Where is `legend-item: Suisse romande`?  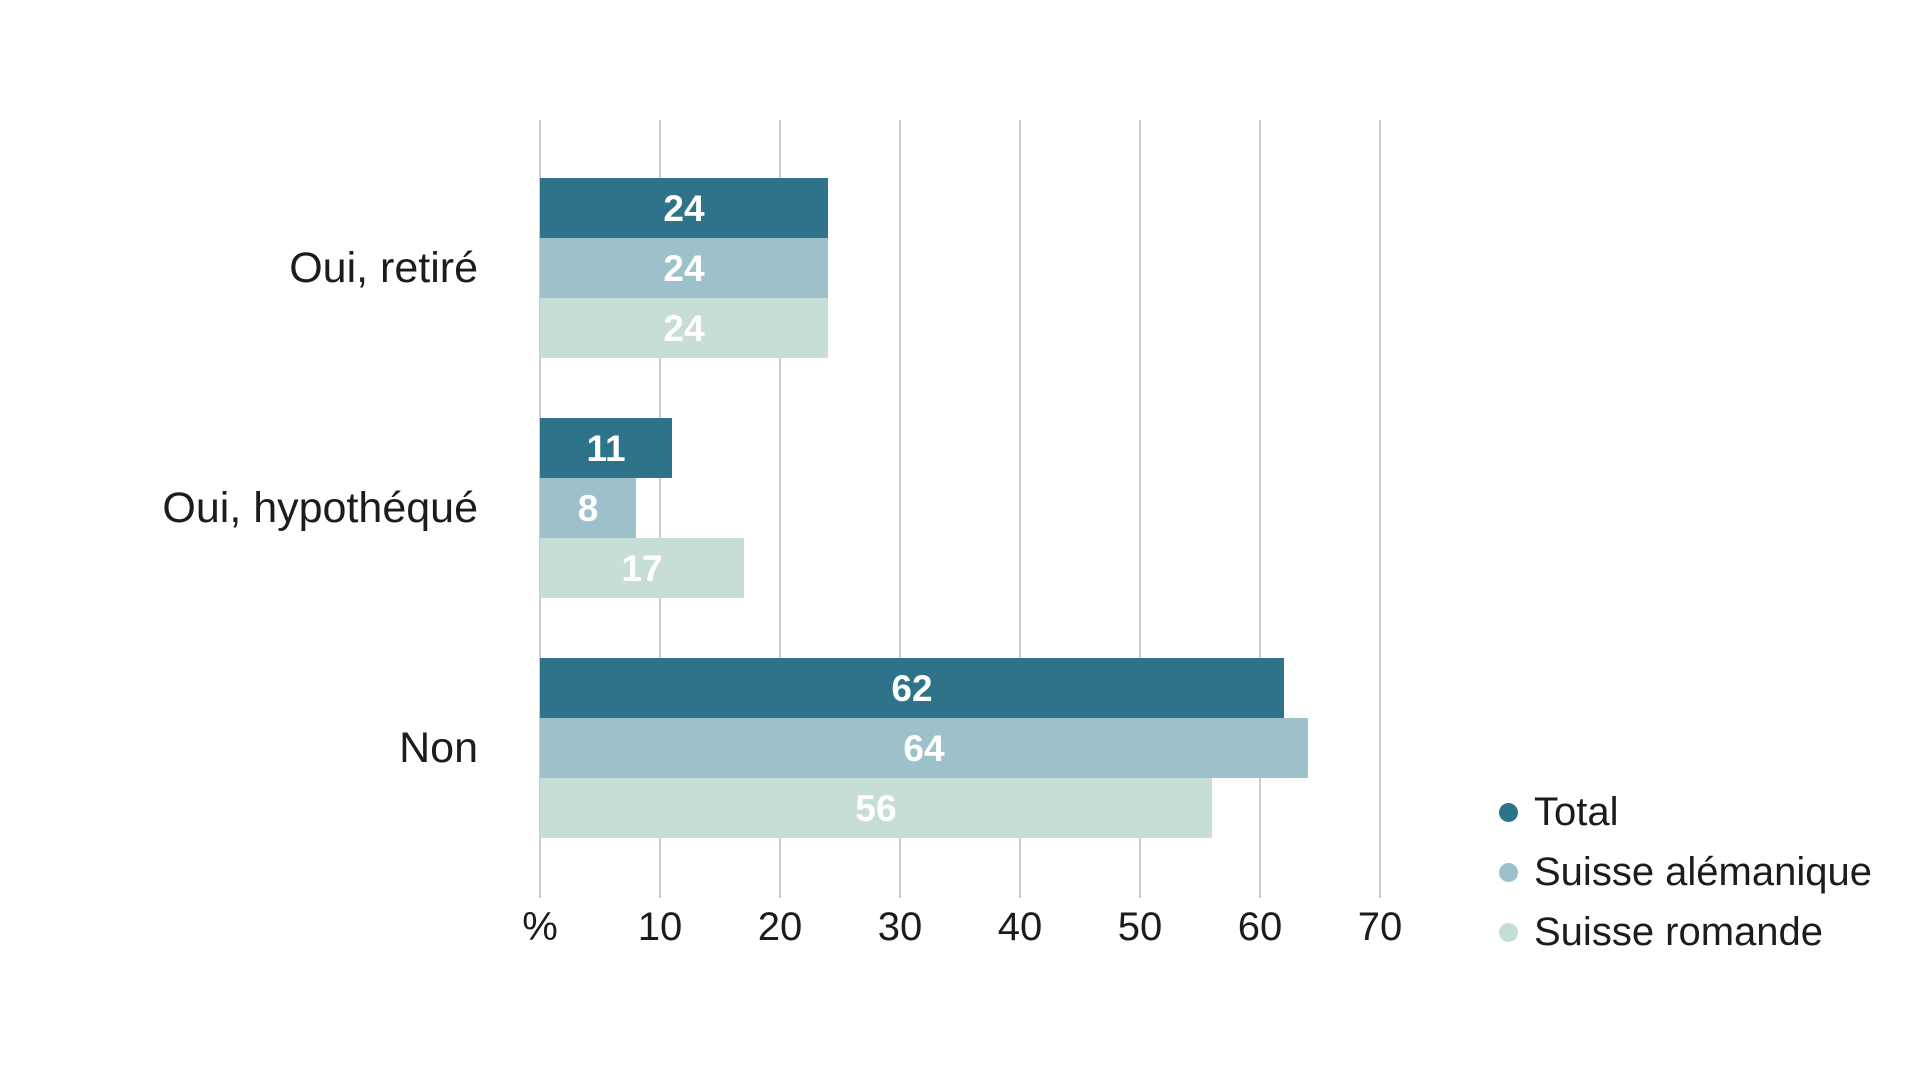
legend-item: Suisse romande is located at coordinates (1685, 932).